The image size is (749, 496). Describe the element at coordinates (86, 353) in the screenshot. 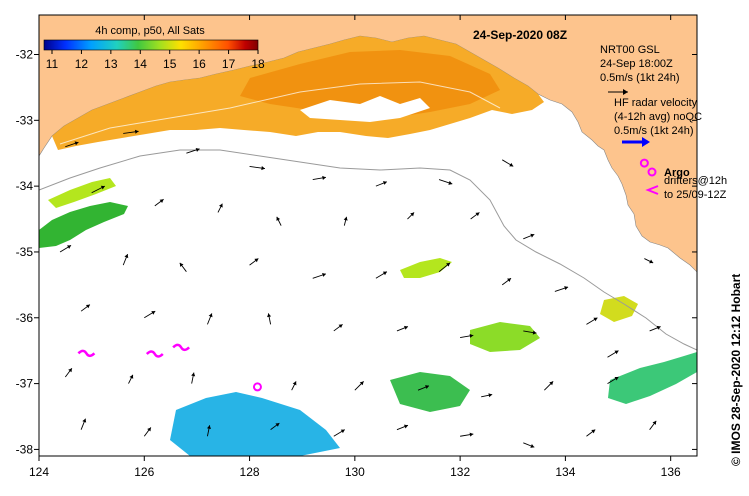

I see `drifter-track` at that location.